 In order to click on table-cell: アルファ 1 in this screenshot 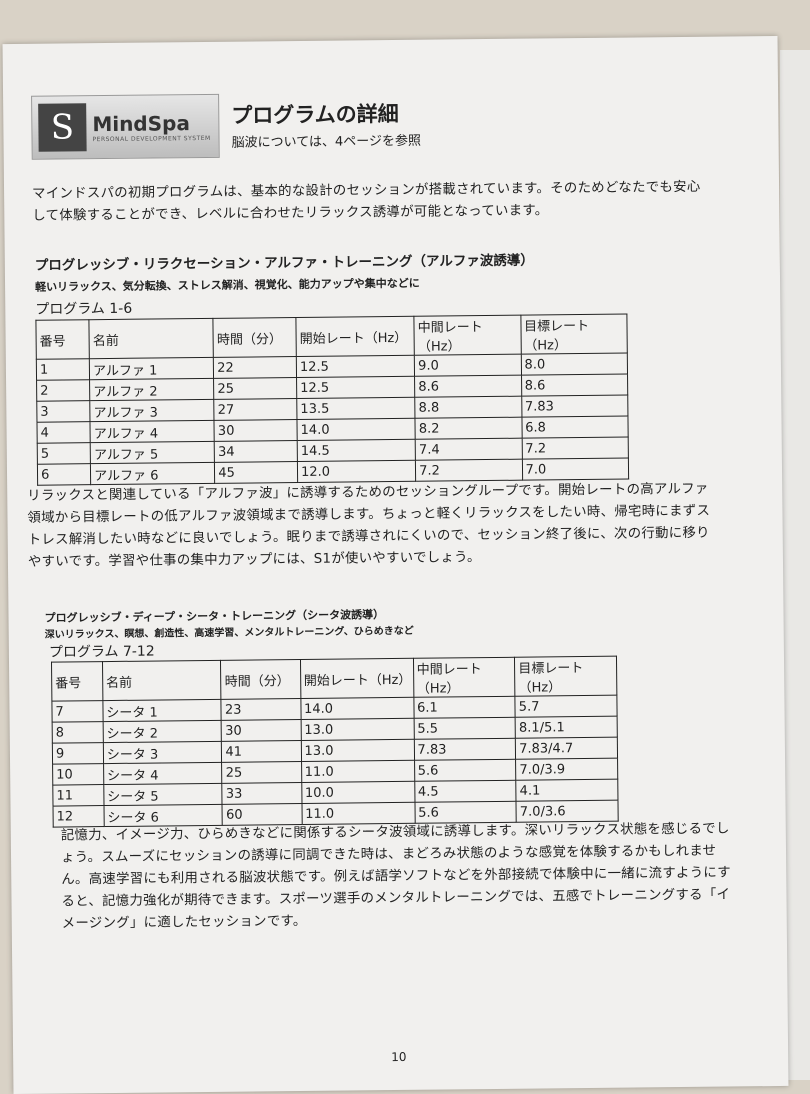, I will do `click(151, 368)`.